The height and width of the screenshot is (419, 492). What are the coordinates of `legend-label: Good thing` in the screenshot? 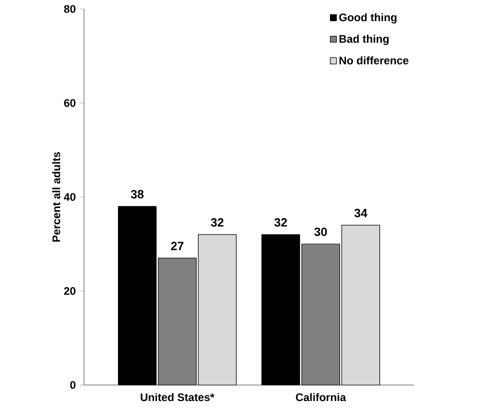 It's located at (367, 18).